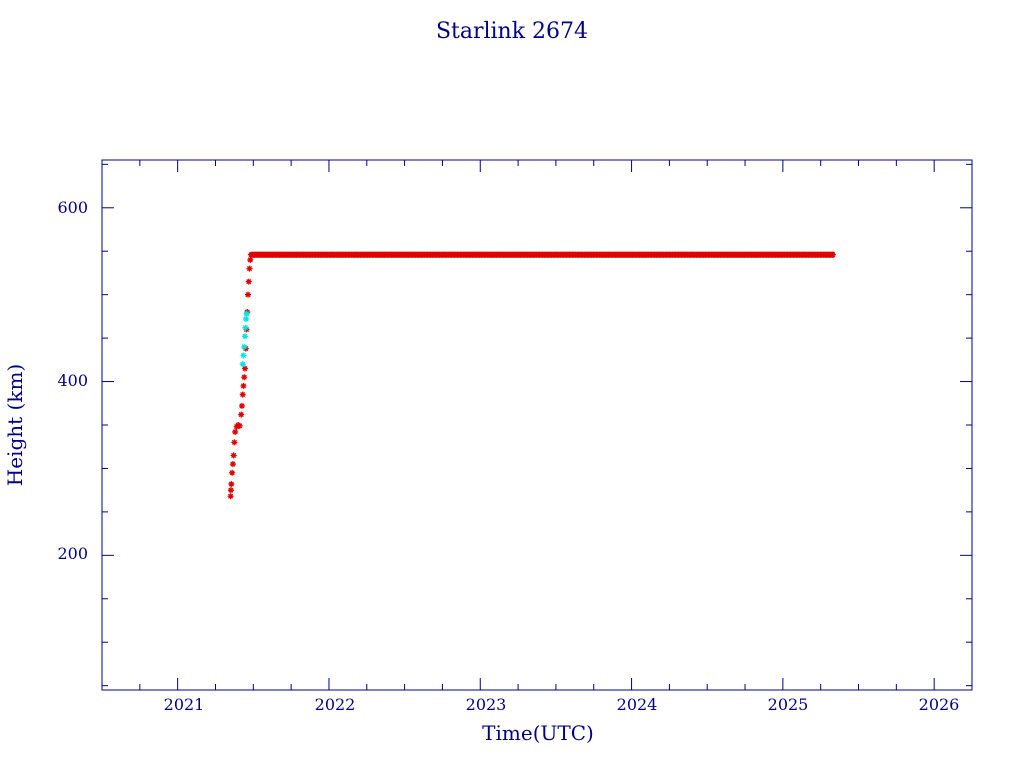 The width and height of the screenshot is (1024, 768). What do you see at coordinates (939, 704) in the screenshot?
I see `x-tick-label-2026: 2026` at bounding box center [939, 704].